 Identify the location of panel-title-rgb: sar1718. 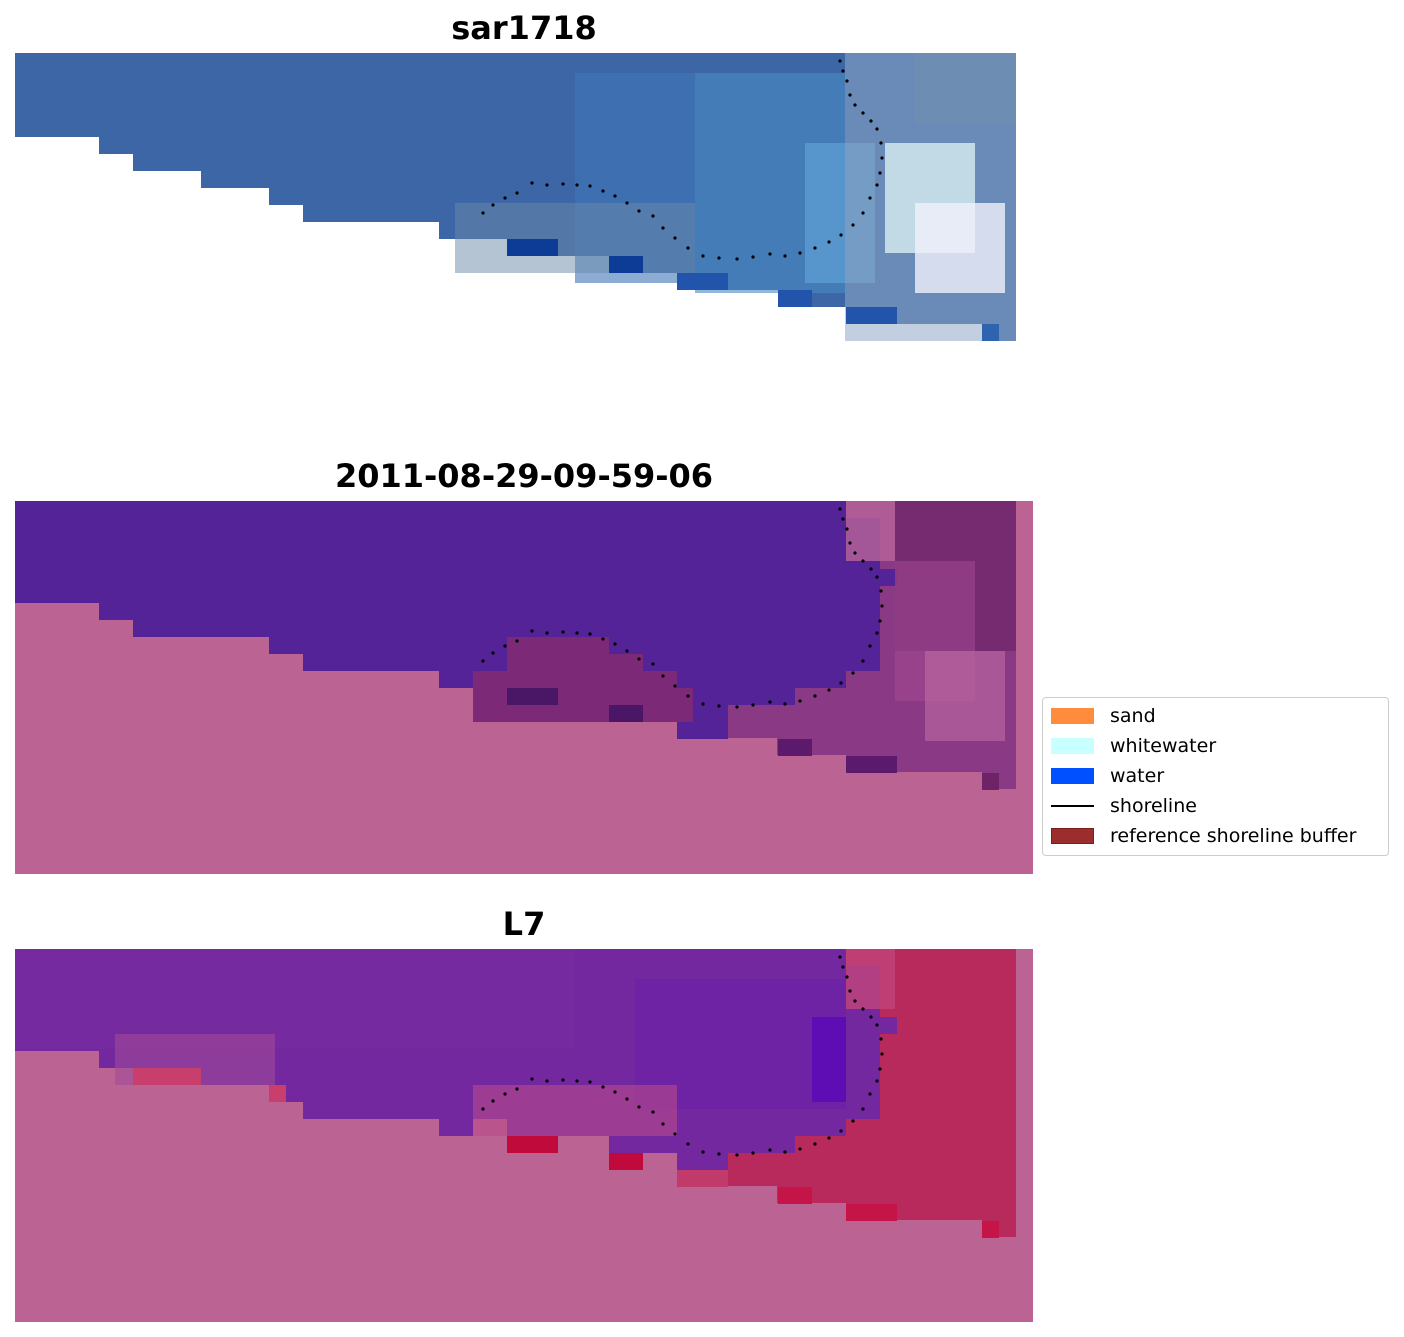
(524, 28).